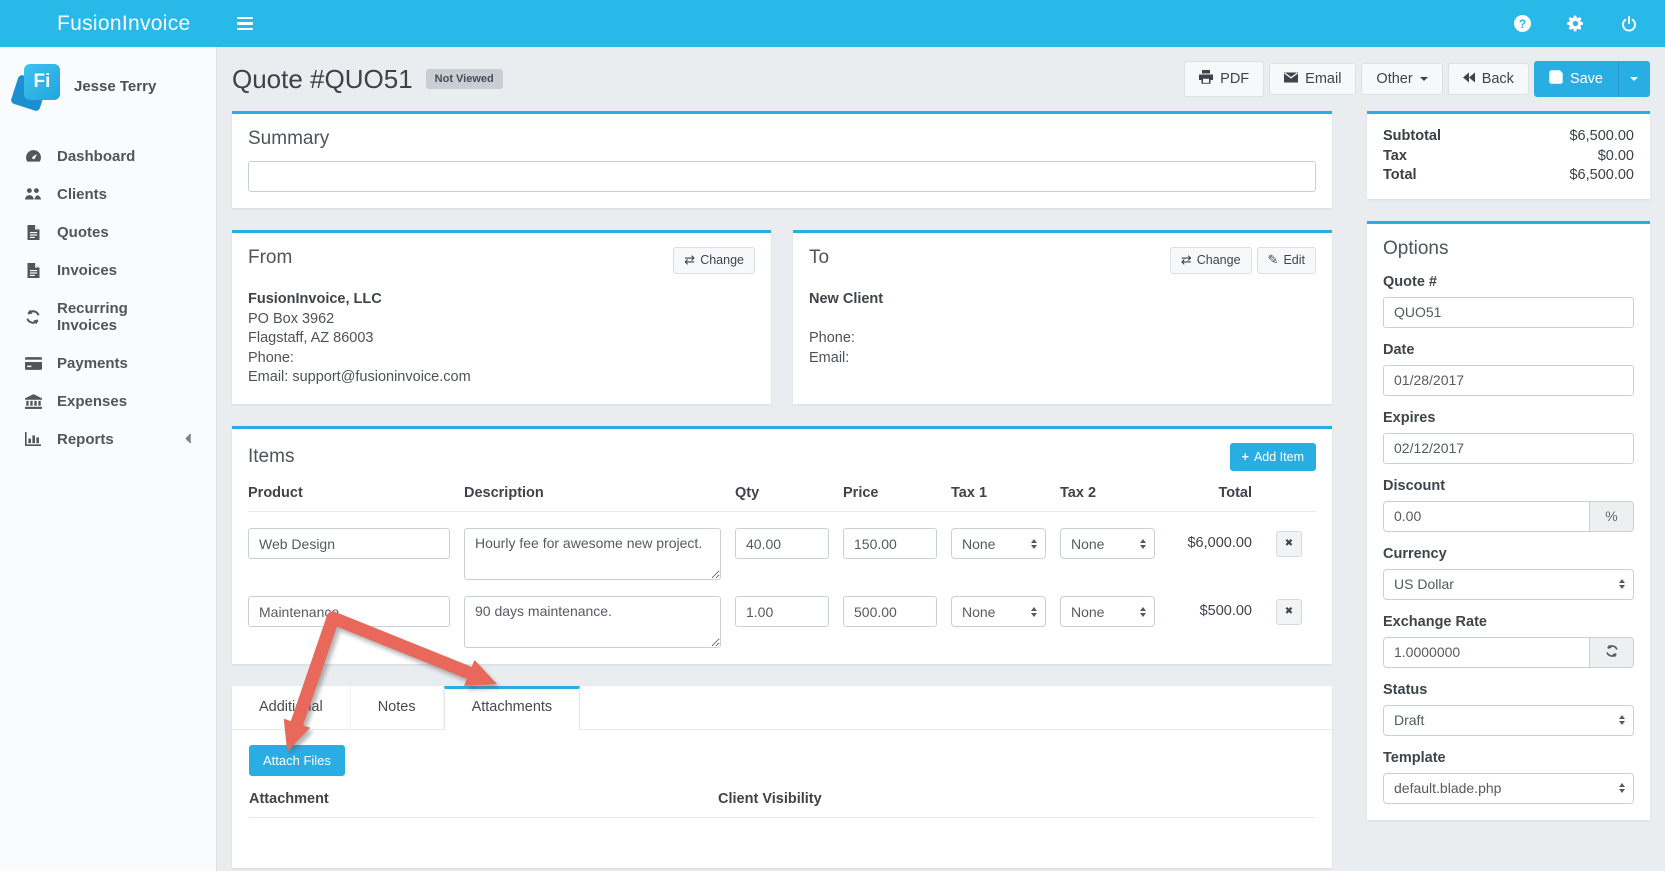  What do you see at coordinates (1206, 79) in the screenshot?
I see `print-icon` at bounding box center [1206, 79].